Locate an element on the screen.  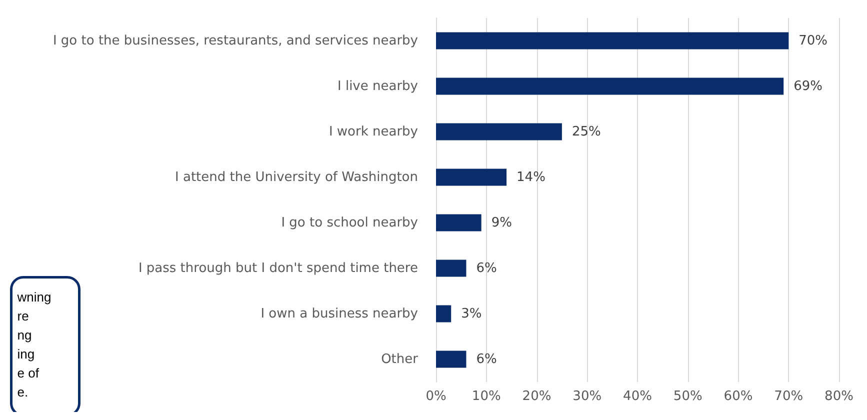
y-tick-label: I pass through but I don't spend time there is located at coordinates (278, 268).